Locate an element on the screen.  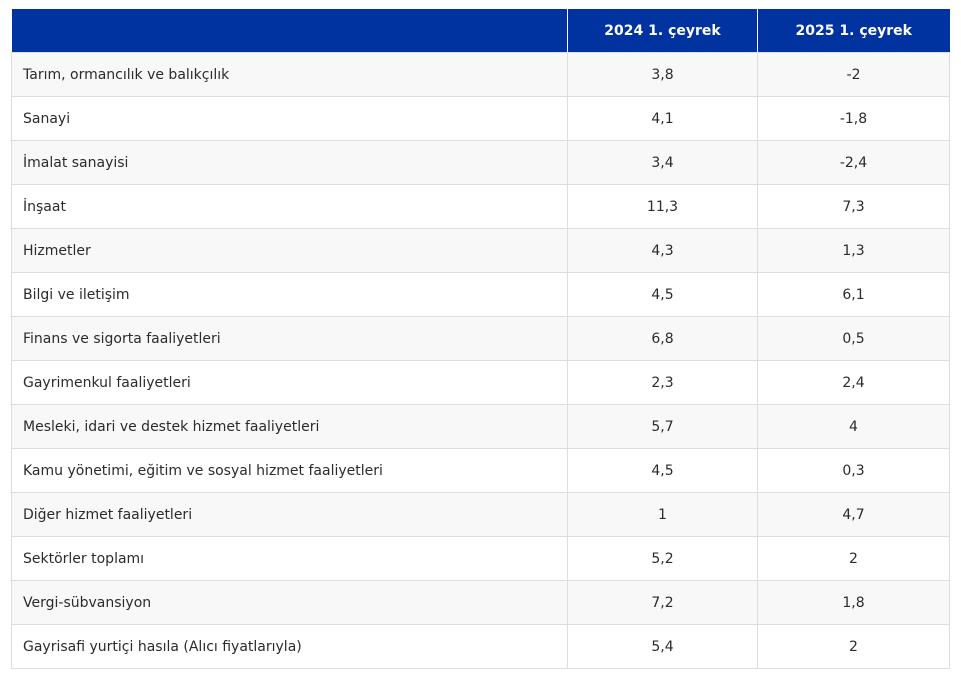
table-row: Vergi-sübvansiyon 7,2 1,8 is located at coordinates (480, 602).